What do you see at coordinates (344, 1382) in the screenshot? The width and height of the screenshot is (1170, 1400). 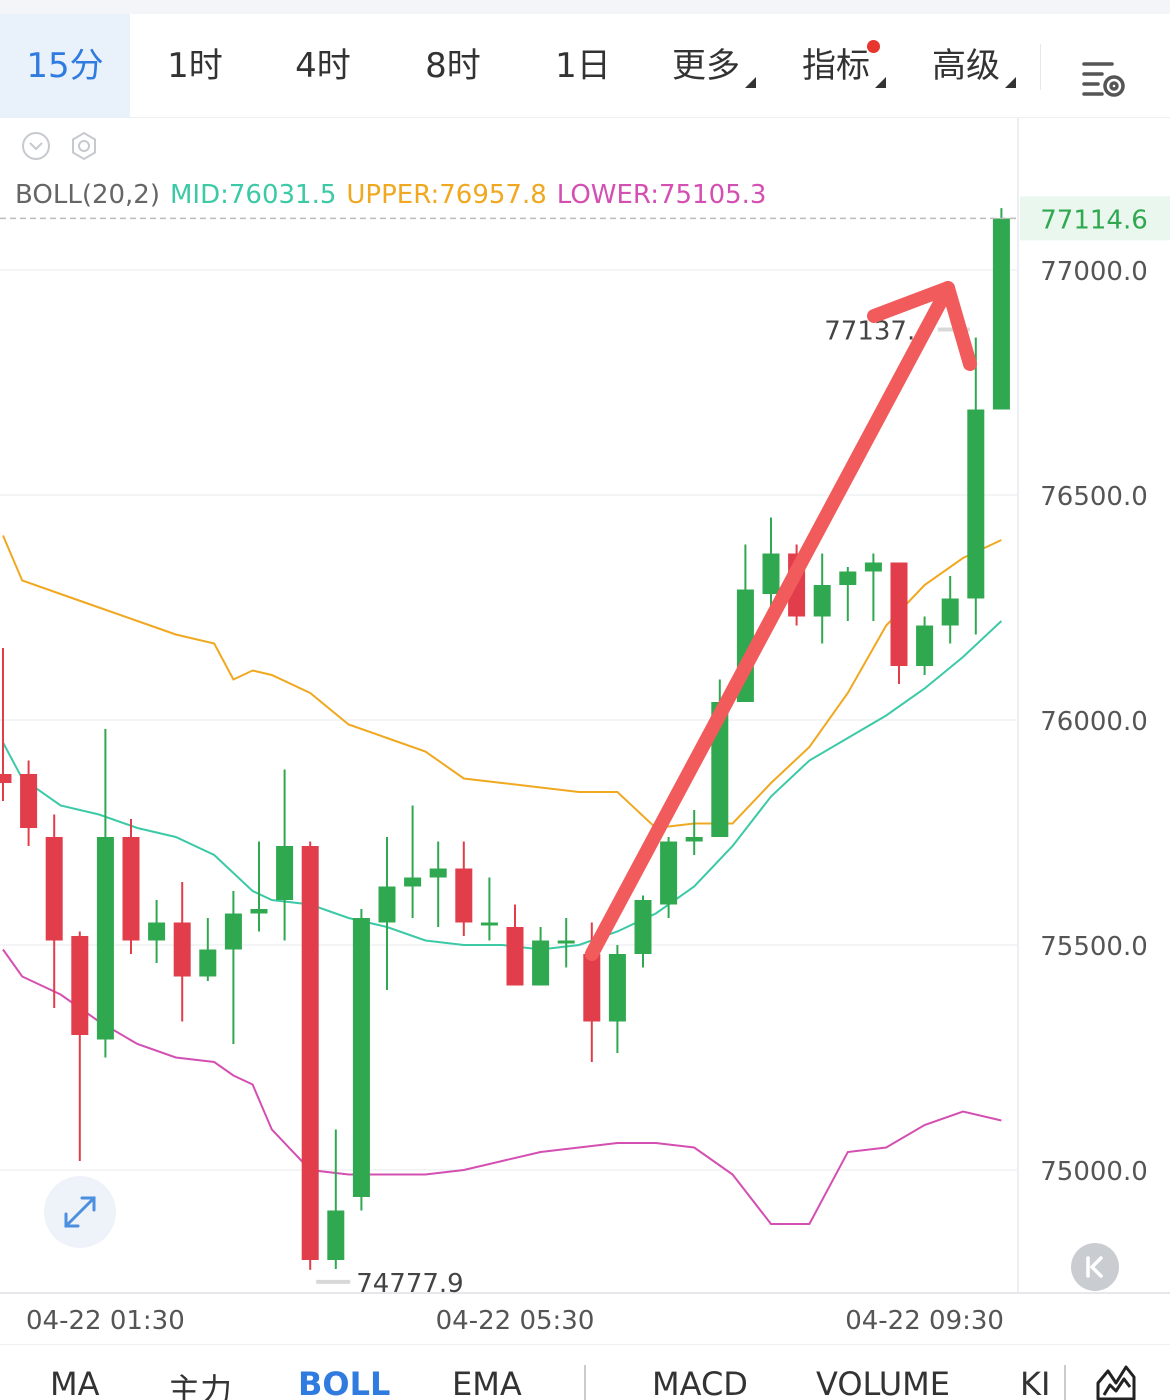 I see `tab-boll: BOLL` at bounding box center [344, 1382].